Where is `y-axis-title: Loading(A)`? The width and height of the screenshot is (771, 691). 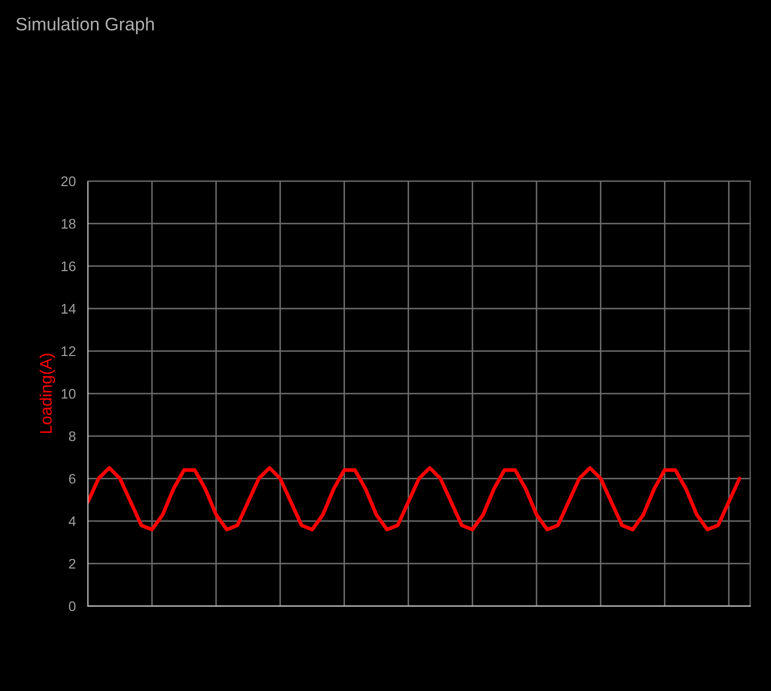 y-axis-title: Loading(A) is located at coordinates (48, 393).